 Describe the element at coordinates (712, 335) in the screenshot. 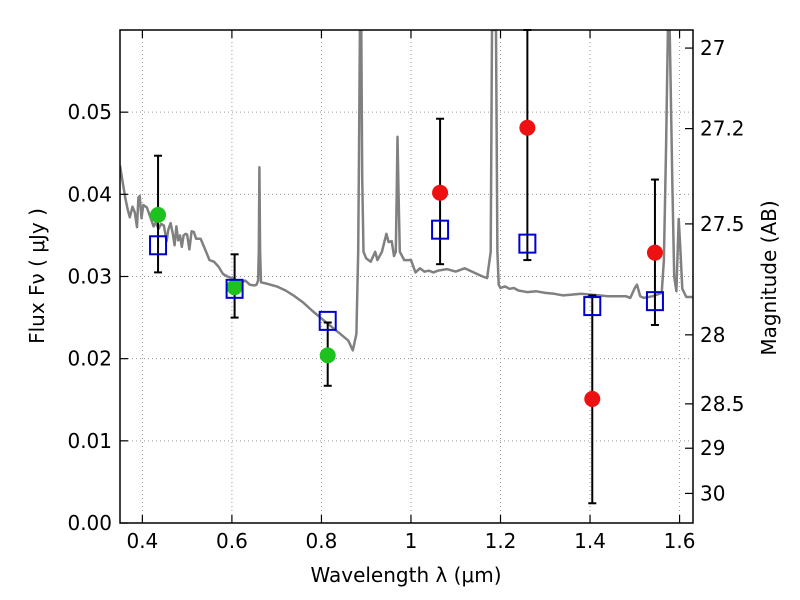

I see `right-tick-label: 28` at that location.